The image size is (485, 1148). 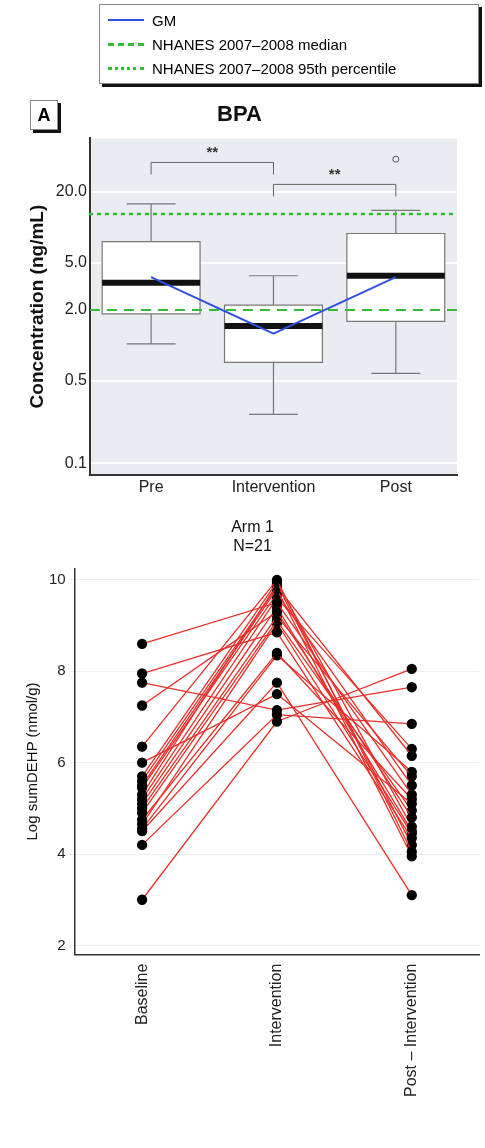 I want to click on y-tick-label: 10, so click(x=57, y=578).